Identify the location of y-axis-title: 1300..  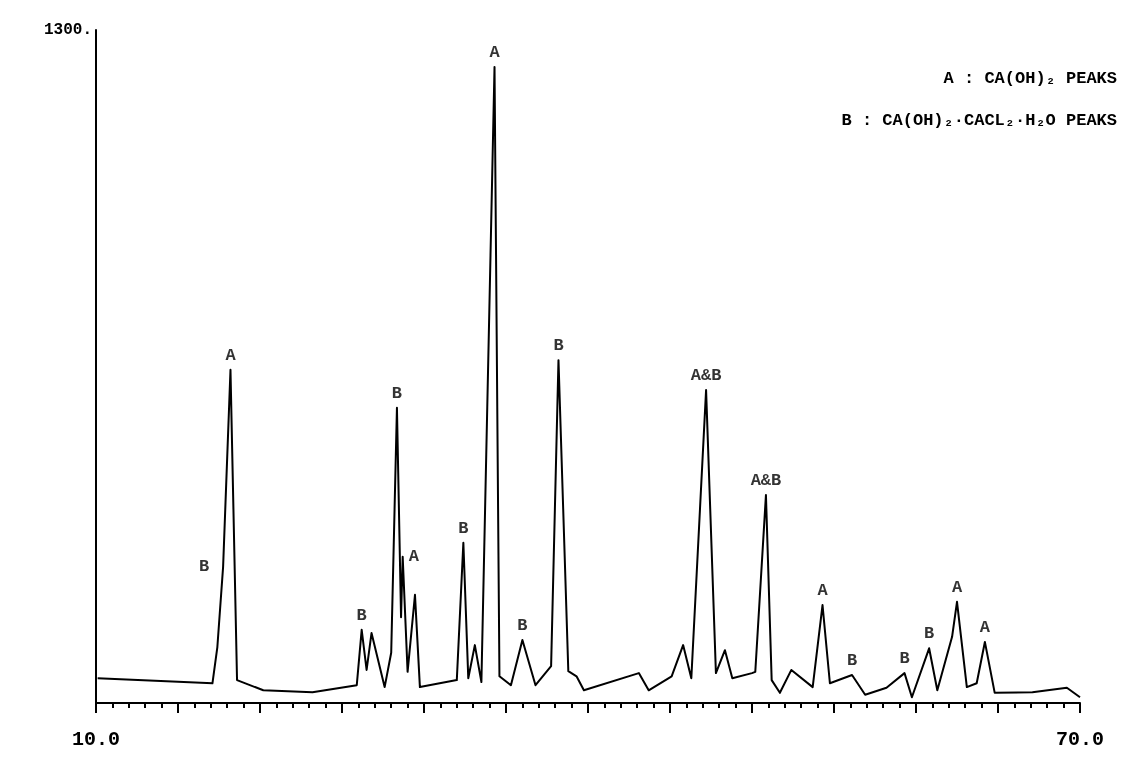
(67, 30).